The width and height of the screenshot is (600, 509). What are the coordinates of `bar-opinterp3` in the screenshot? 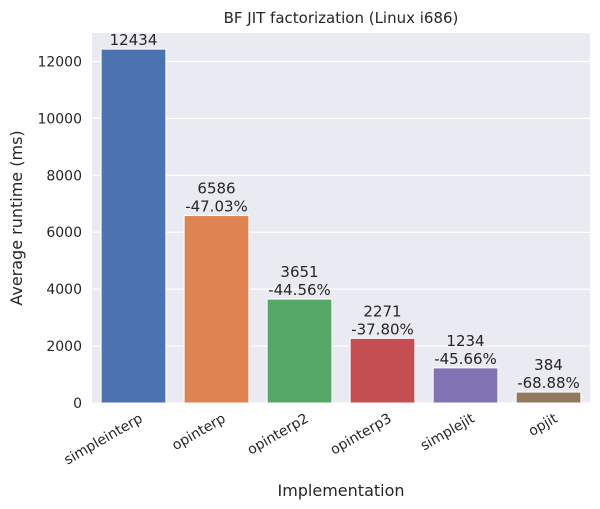 It's located at (382, 370).